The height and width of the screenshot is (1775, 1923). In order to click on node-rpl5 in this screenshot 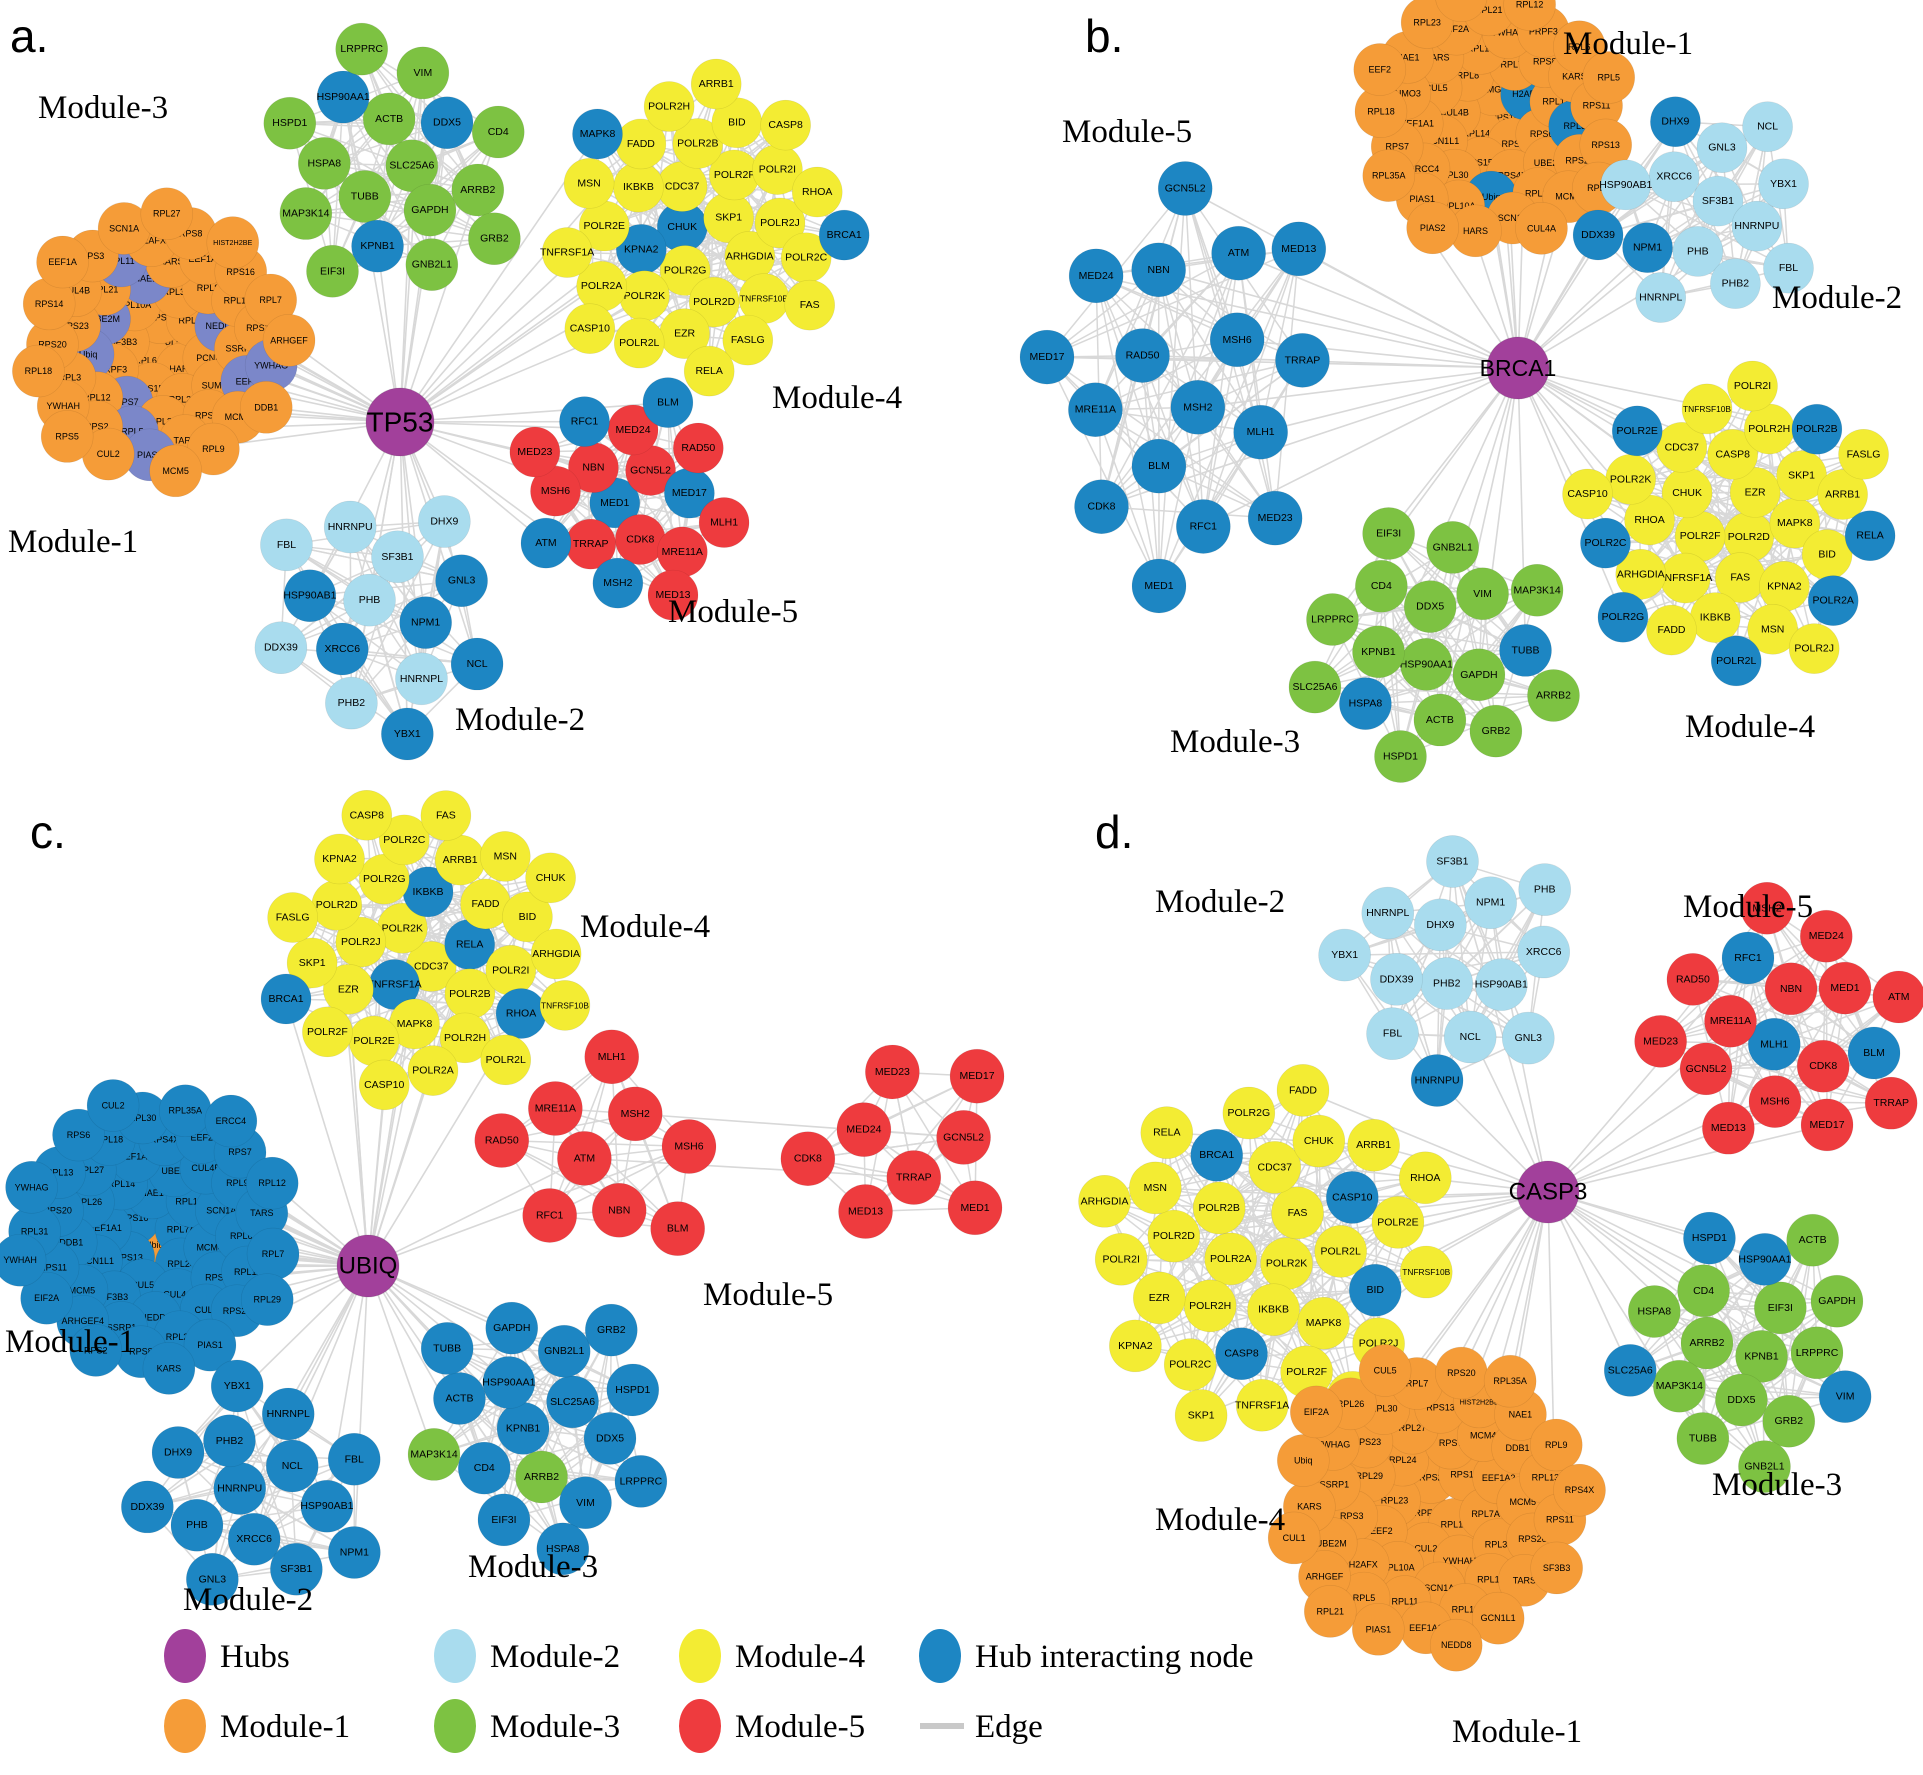, I will do `click(1609, 77)`.